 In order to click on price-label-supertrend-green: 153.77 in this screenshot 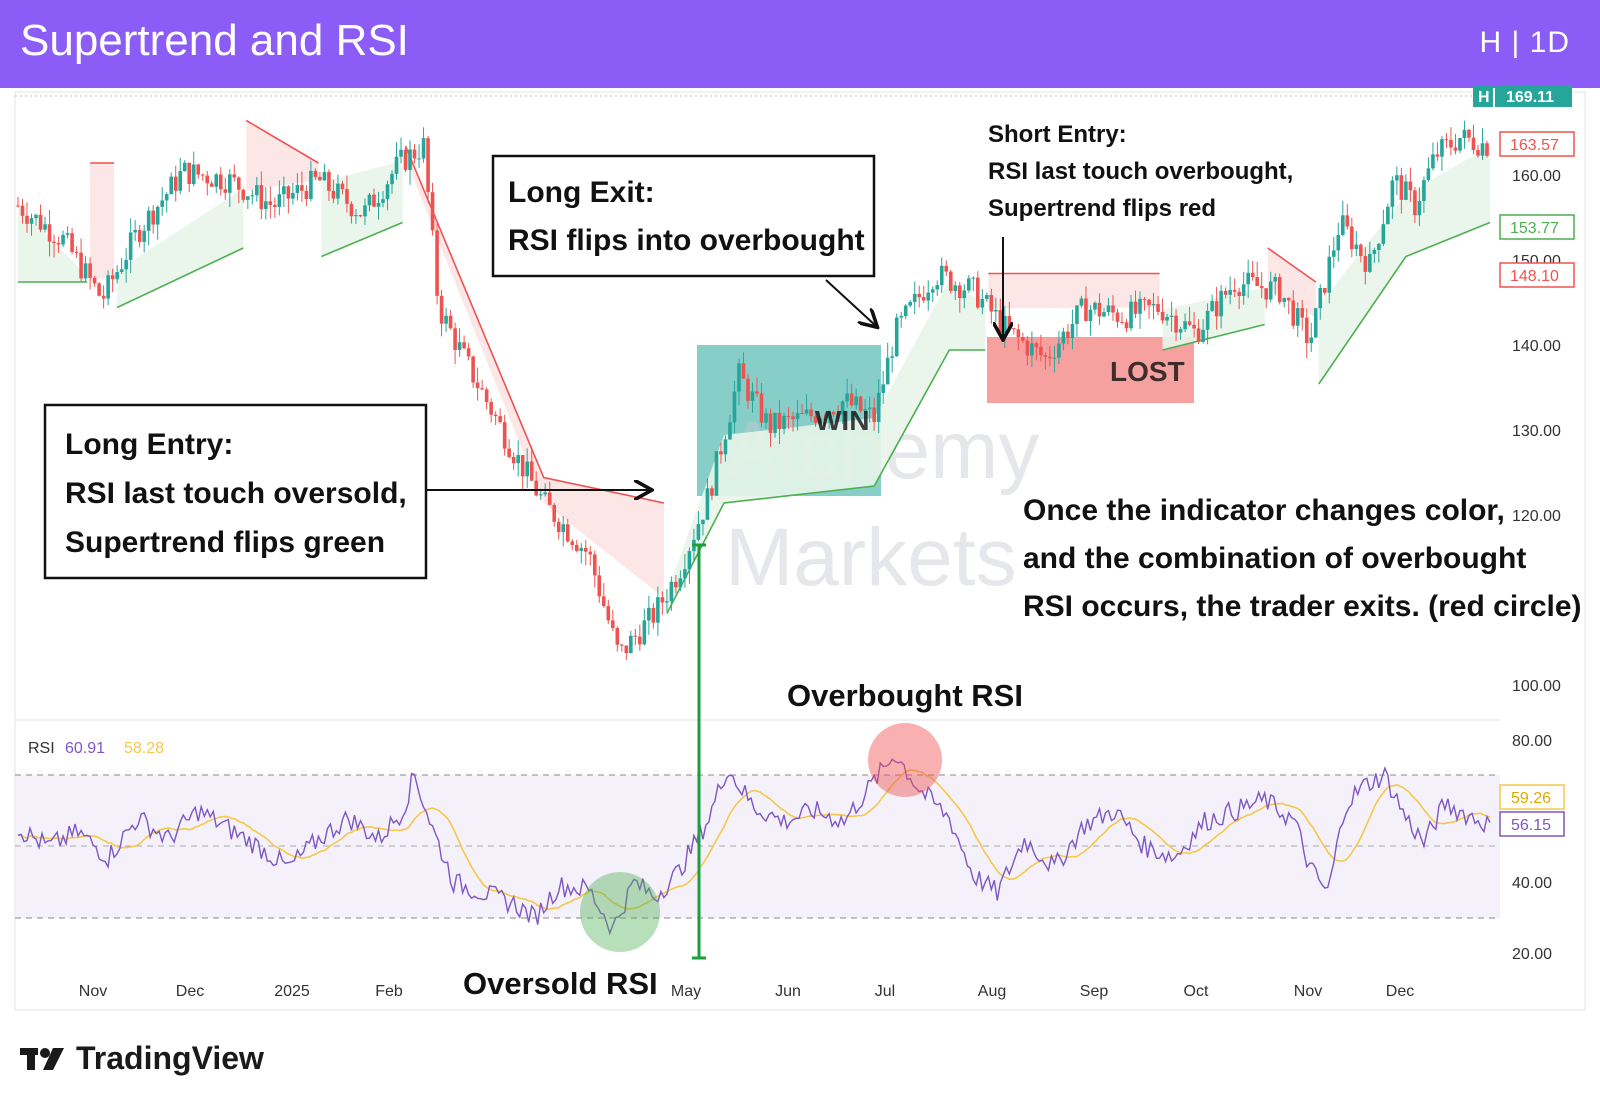, I will do `click(1537, 227)`.